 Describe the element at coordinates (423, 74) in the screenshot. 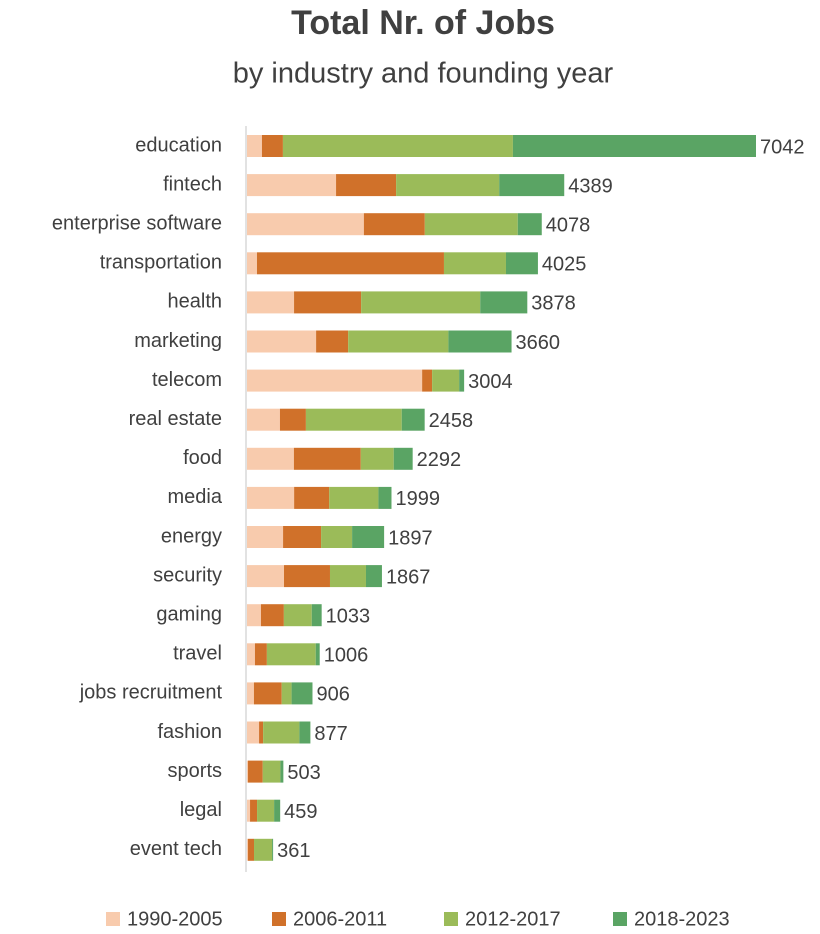

I see `chart-subtitle: by industry and founding year` at that location.